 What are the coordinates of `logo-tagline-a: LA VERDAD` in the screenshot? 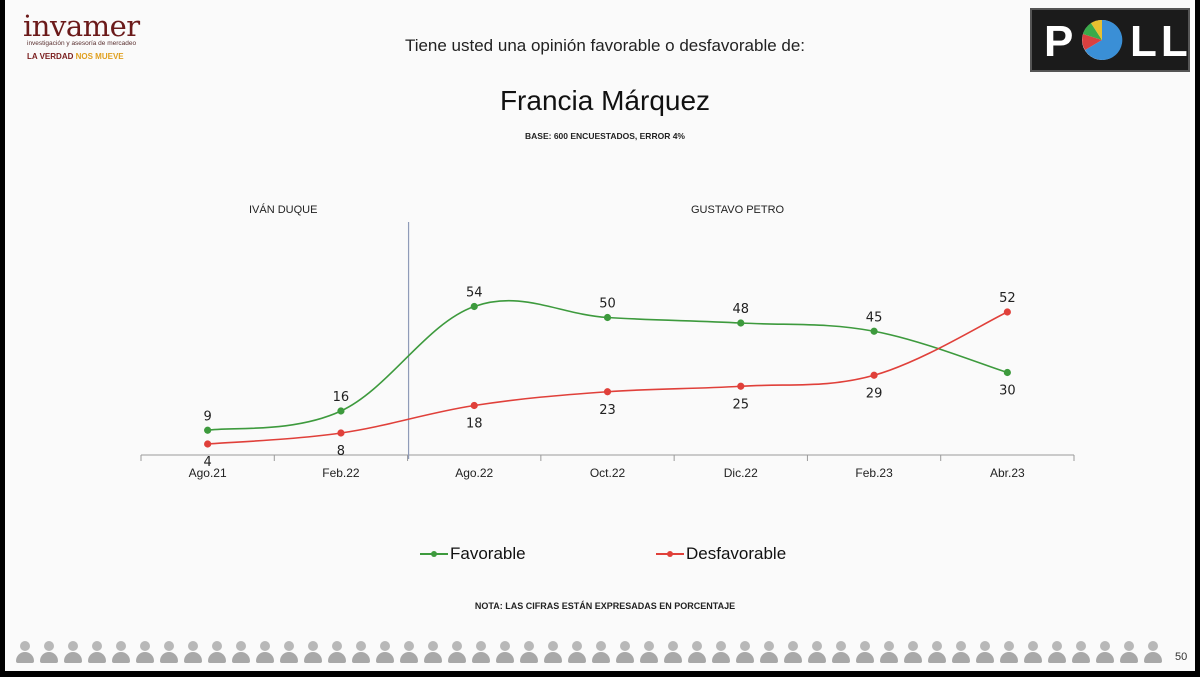 It's located at (50, 56).